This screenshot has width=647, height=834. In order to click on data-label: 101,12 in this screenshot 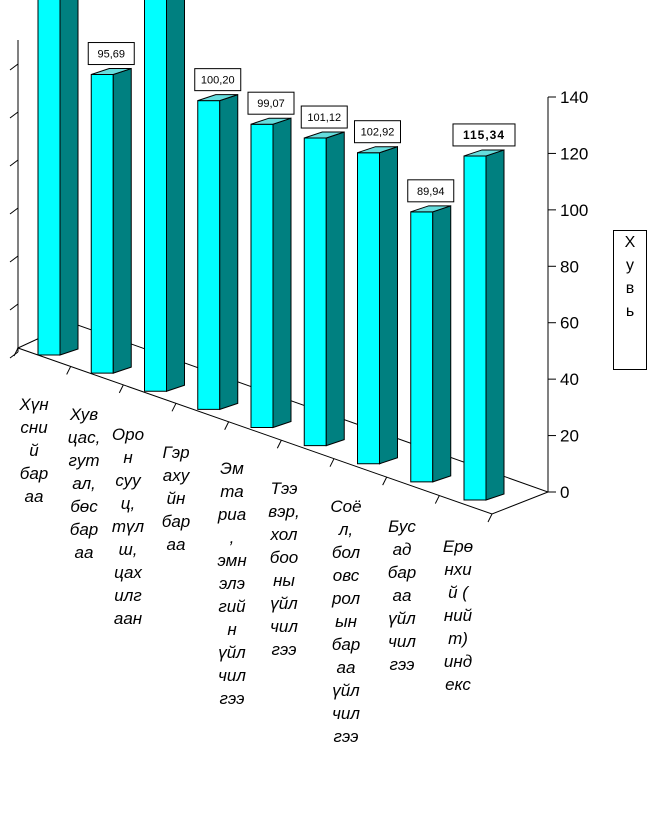, I will do `click(324, 118)`.